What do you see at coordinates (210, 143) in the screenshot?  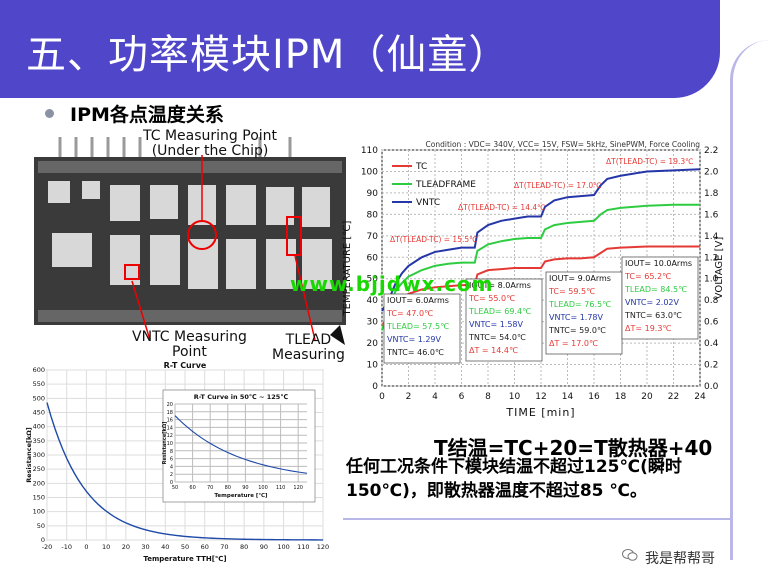 I see `tc-measuring-label: TC Measuring Point (Under the Chip)` at bounding box center [210, 143].